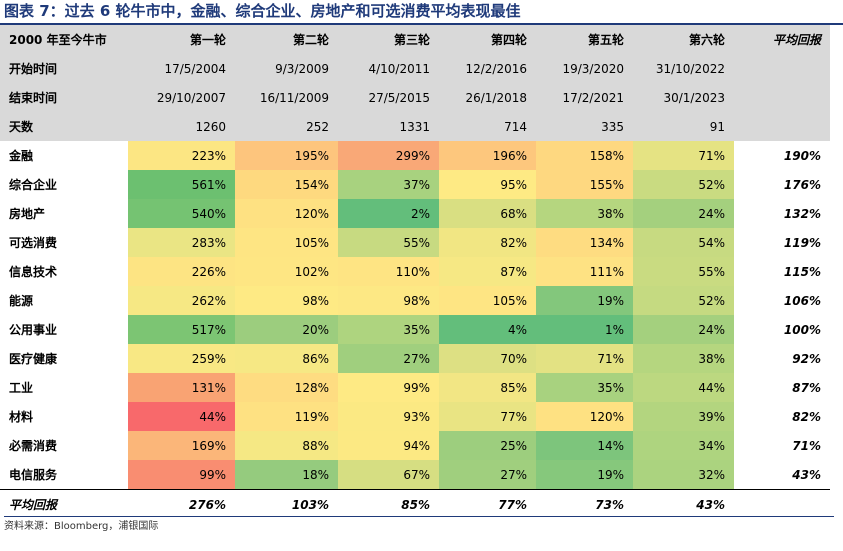 The height and width of the screenshot is (551, 843). What do you see at coordinates (64, 68) in the screenshot?
I see `info-row-label: 开始时间` at bounding box center [64, 68].